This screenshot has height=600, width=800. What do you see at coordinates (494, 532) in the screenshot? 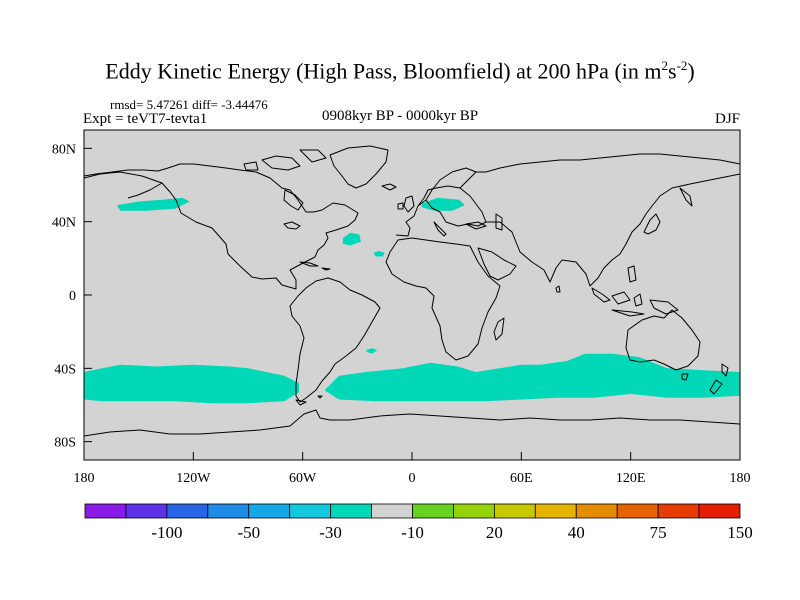
I see `colorbar-level-label: 20` at bounding box center [494, 532].